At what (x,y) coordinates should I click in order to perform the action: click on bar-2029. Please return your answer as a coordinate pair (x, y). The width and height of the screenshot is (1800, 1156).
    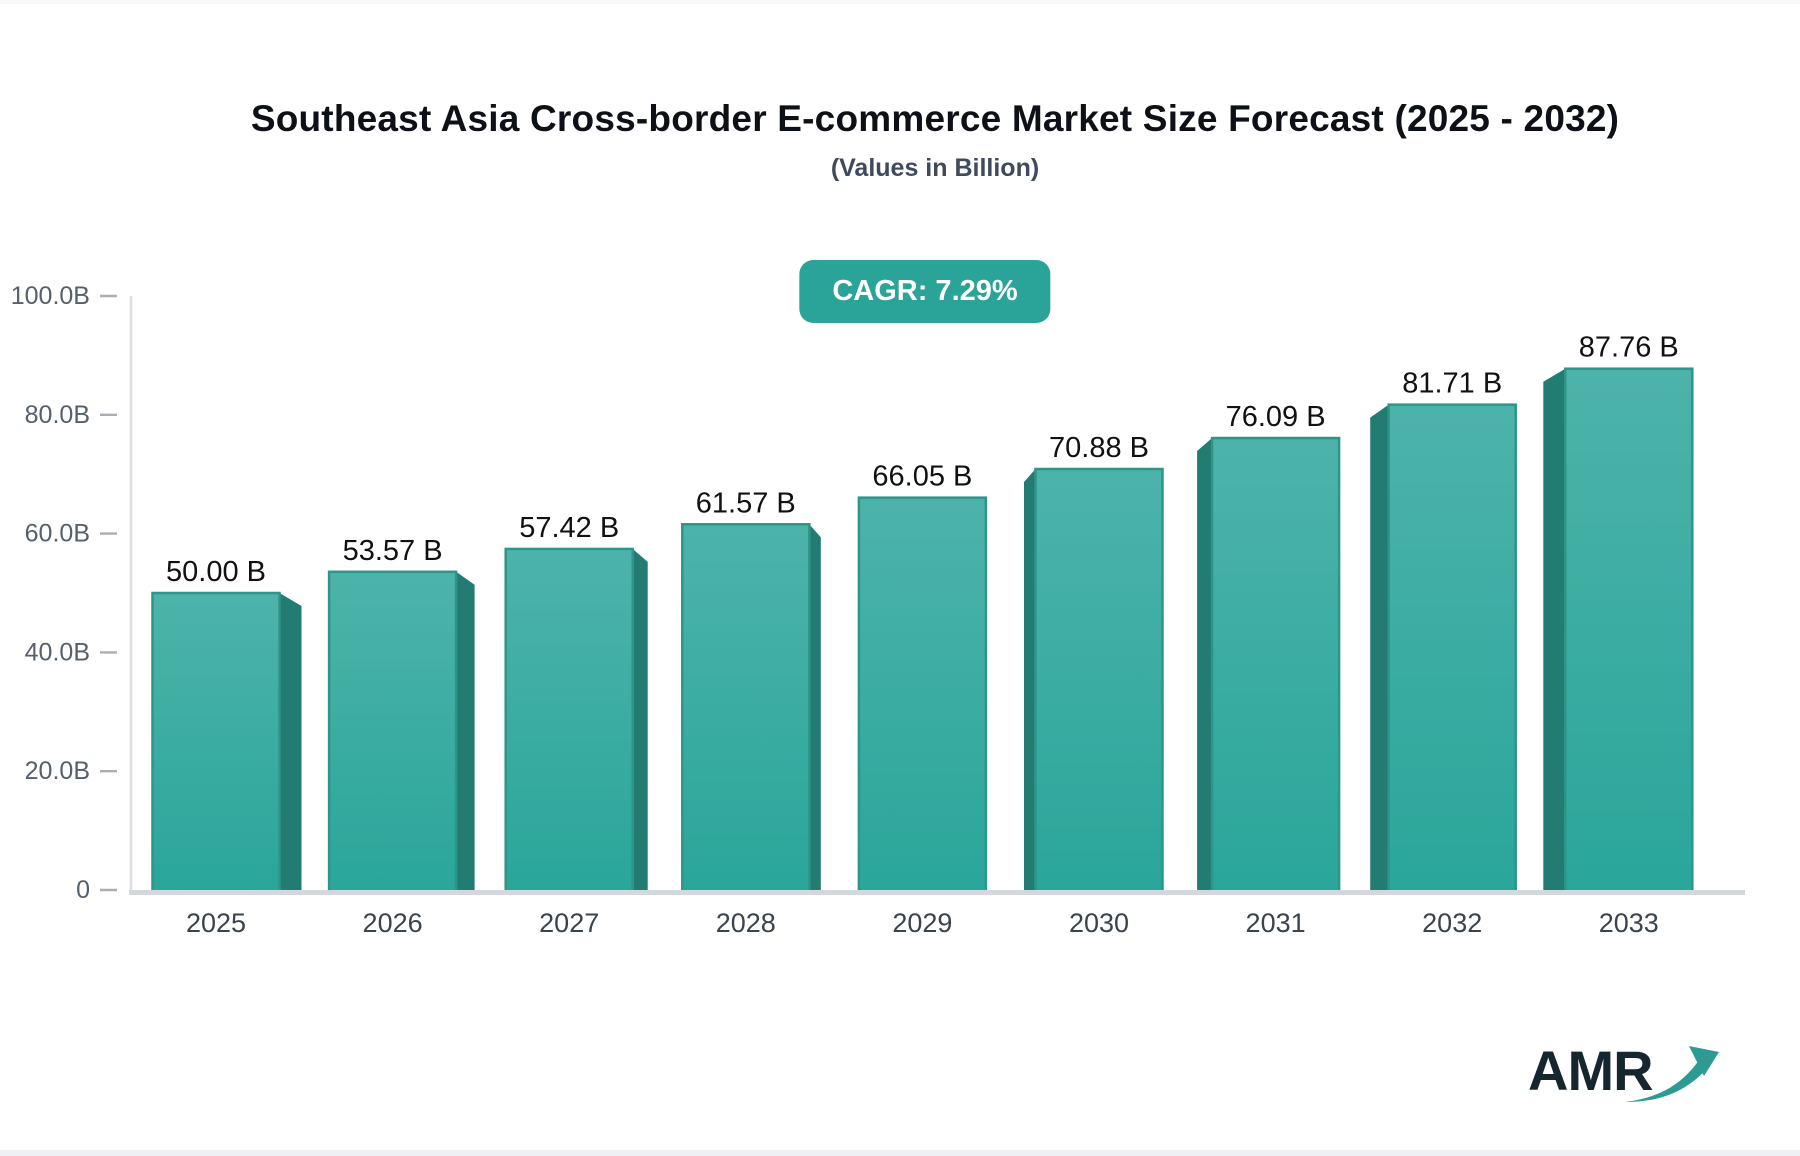
    Looking at the image, I should click on (922, 695).